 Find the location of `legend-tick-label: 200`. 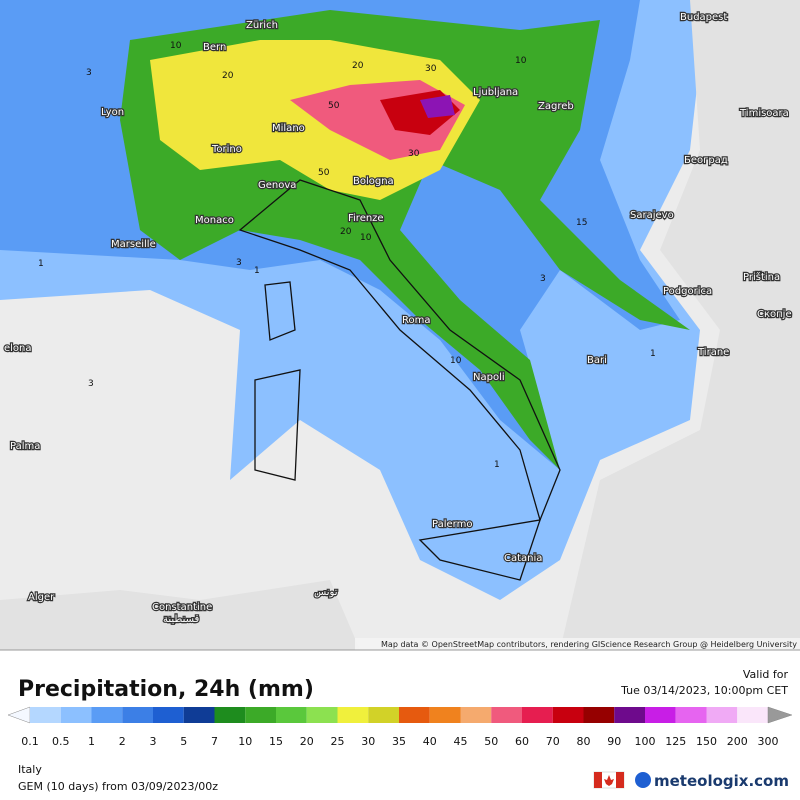

legend-tick-label: 200 is located at coordinates (737, 741).